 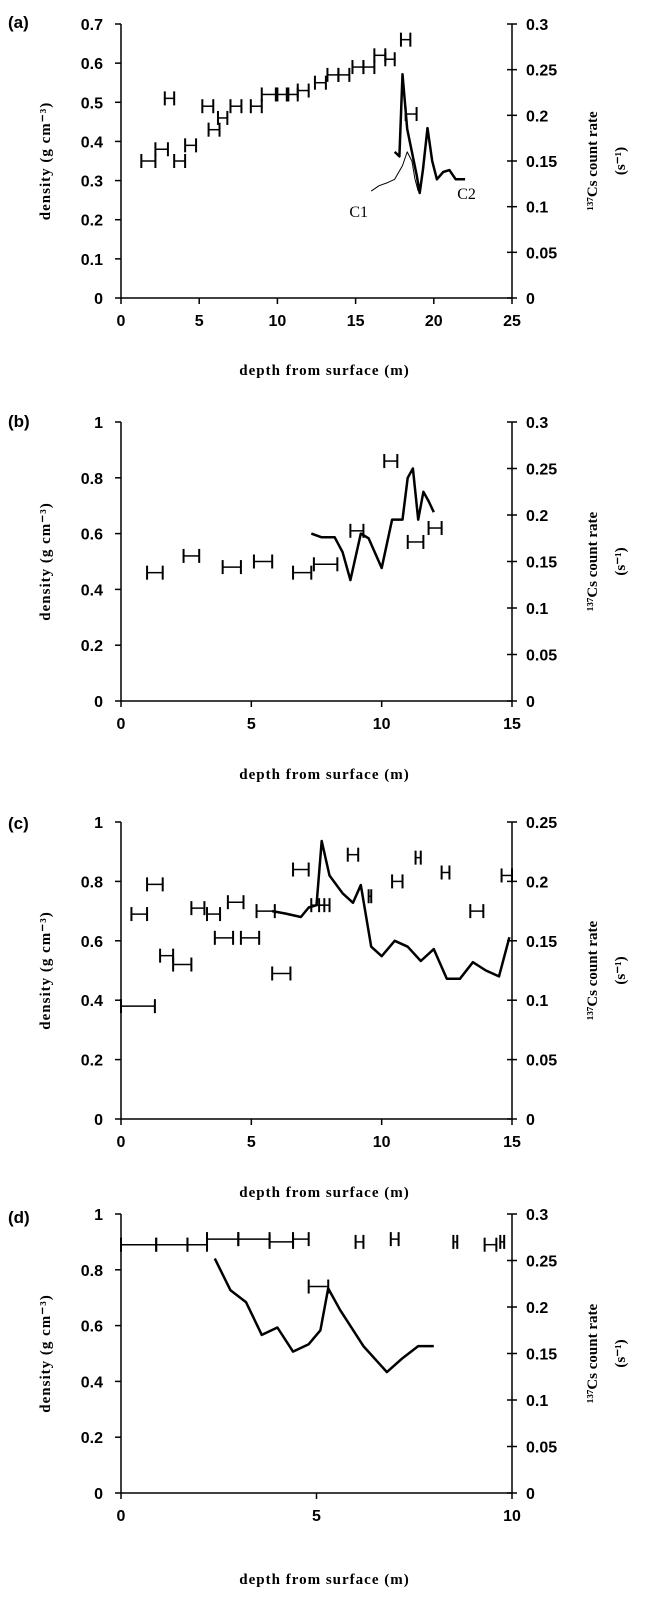 What do you see at coordinates (541, 1448) in the screenshot?
I see `y2-tick-label: 0.05` at bounding box center [541, 1448].